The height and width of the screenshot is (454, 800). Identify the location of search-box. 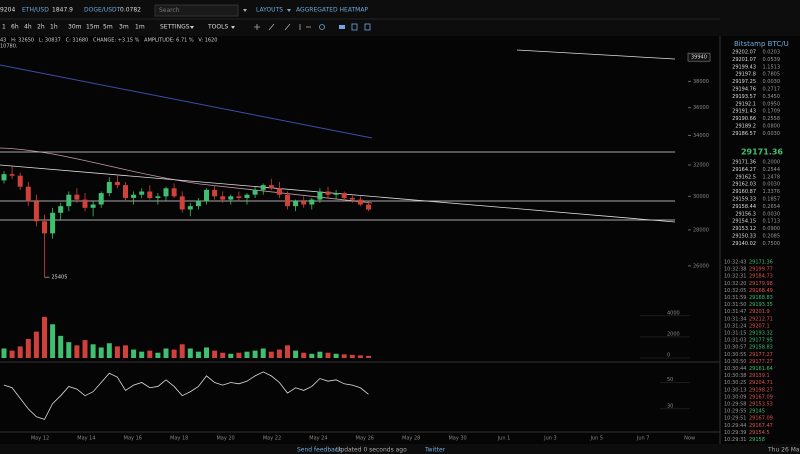
(196, 10).